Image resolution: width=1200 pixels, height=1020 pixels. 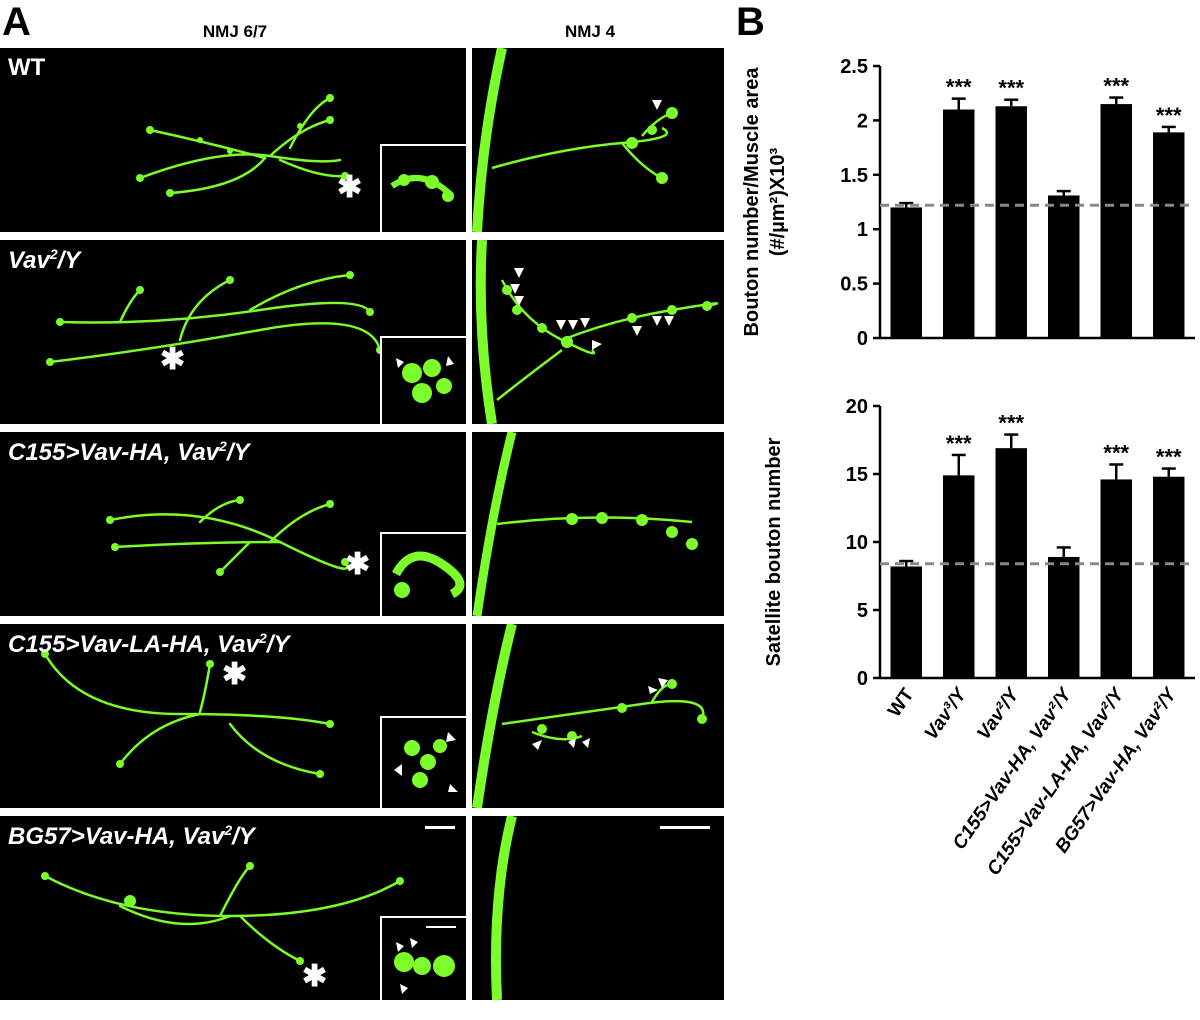 I want to click on panel-a-letter: A, so click(x=16, y=22).